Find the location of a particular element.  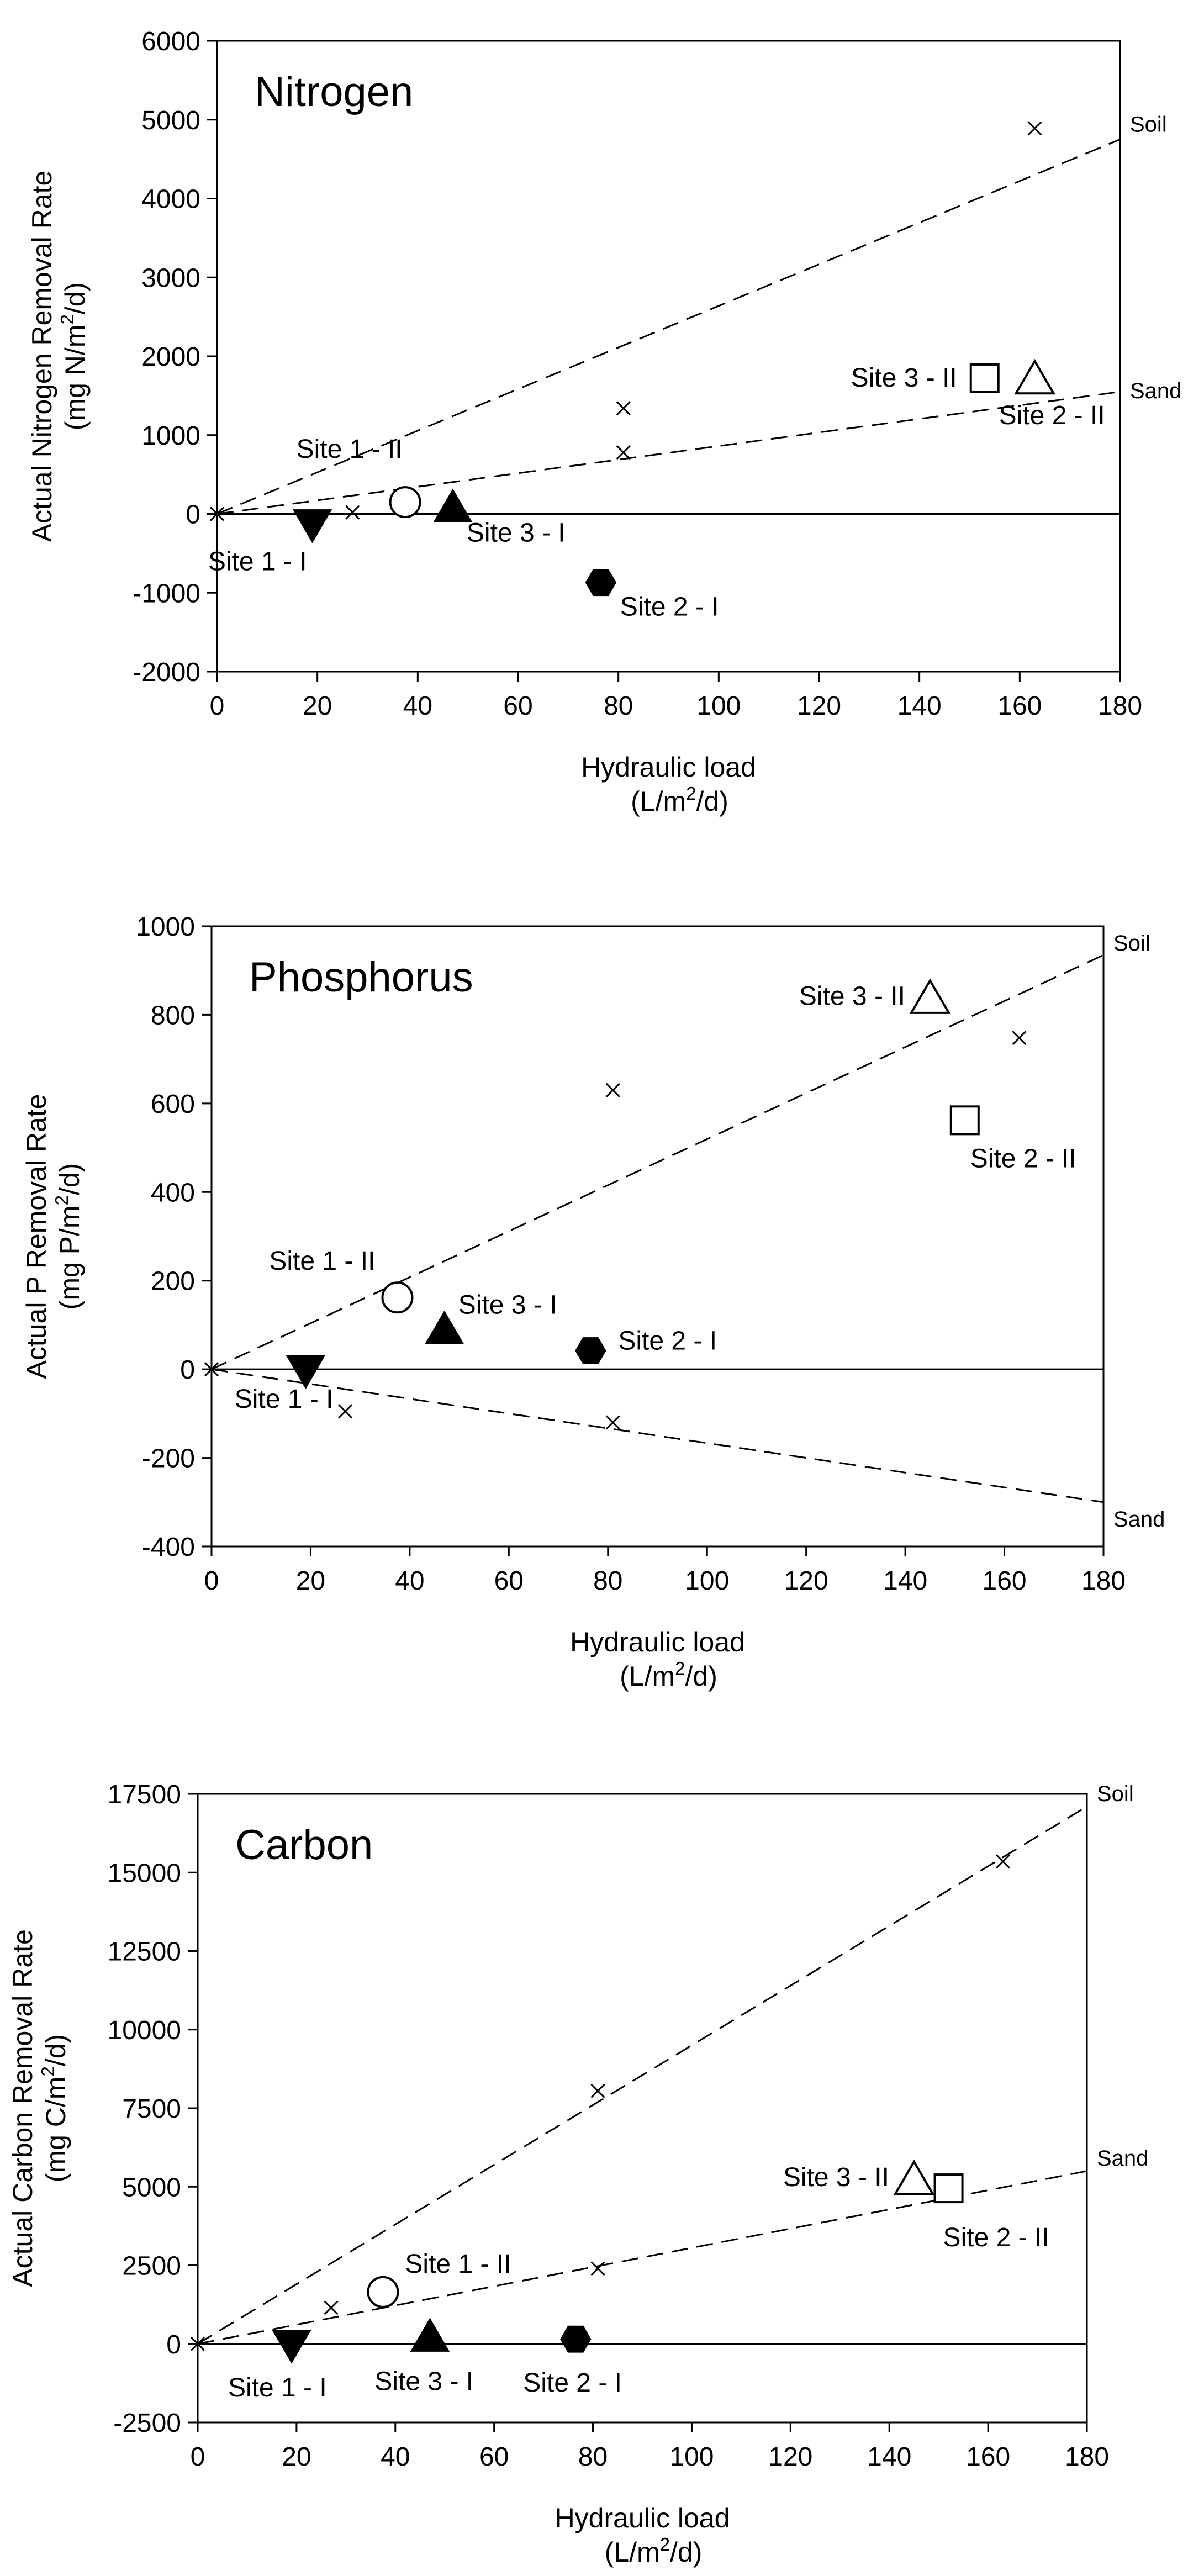

panel-nitrogen-x-point-5-b is located at coordinates (1034, 128).